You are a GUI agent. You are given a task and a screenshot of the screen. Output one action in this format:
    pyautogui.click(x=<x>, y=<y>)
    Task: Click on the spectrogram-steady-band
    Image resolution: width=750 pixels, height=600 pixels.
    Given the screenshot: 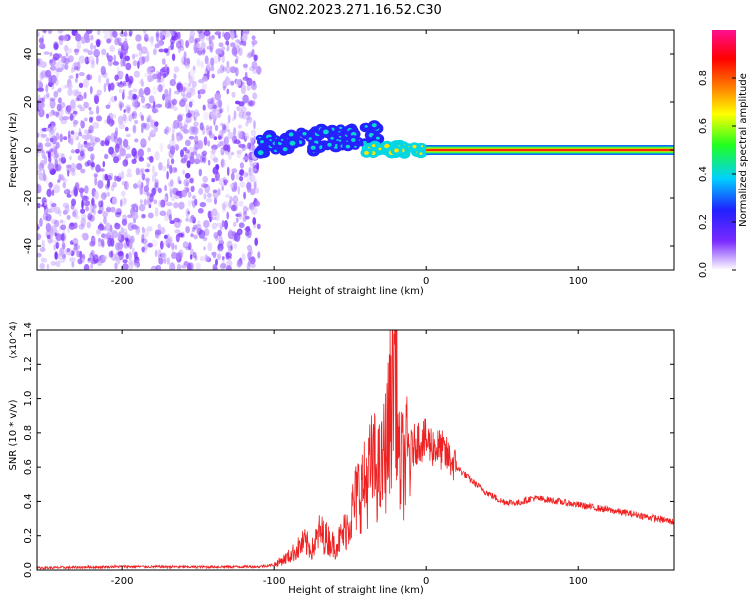 What is the action you would take?
    pyautogui.click(x=550, y=150)
    